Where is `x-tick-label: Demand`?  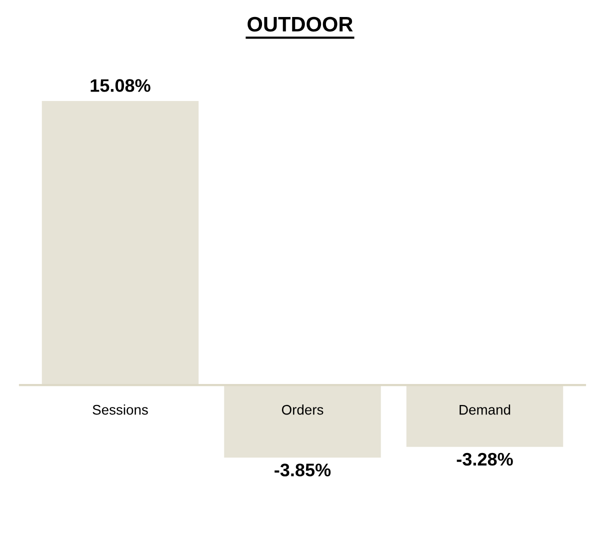 x-tick-label: Demand is located at coordinates (485, 409).